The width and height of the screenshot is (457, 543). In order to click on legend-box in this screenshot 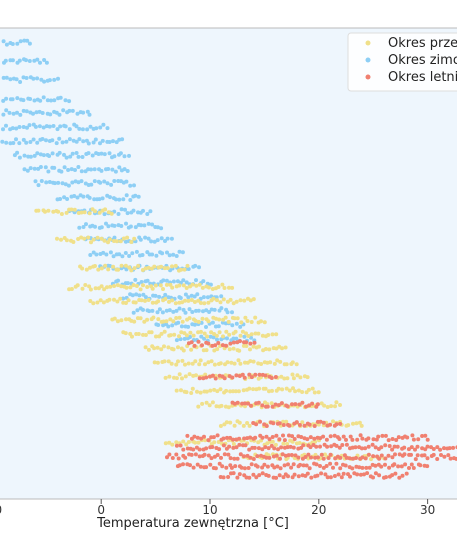, I will do `click(402, 62)`.